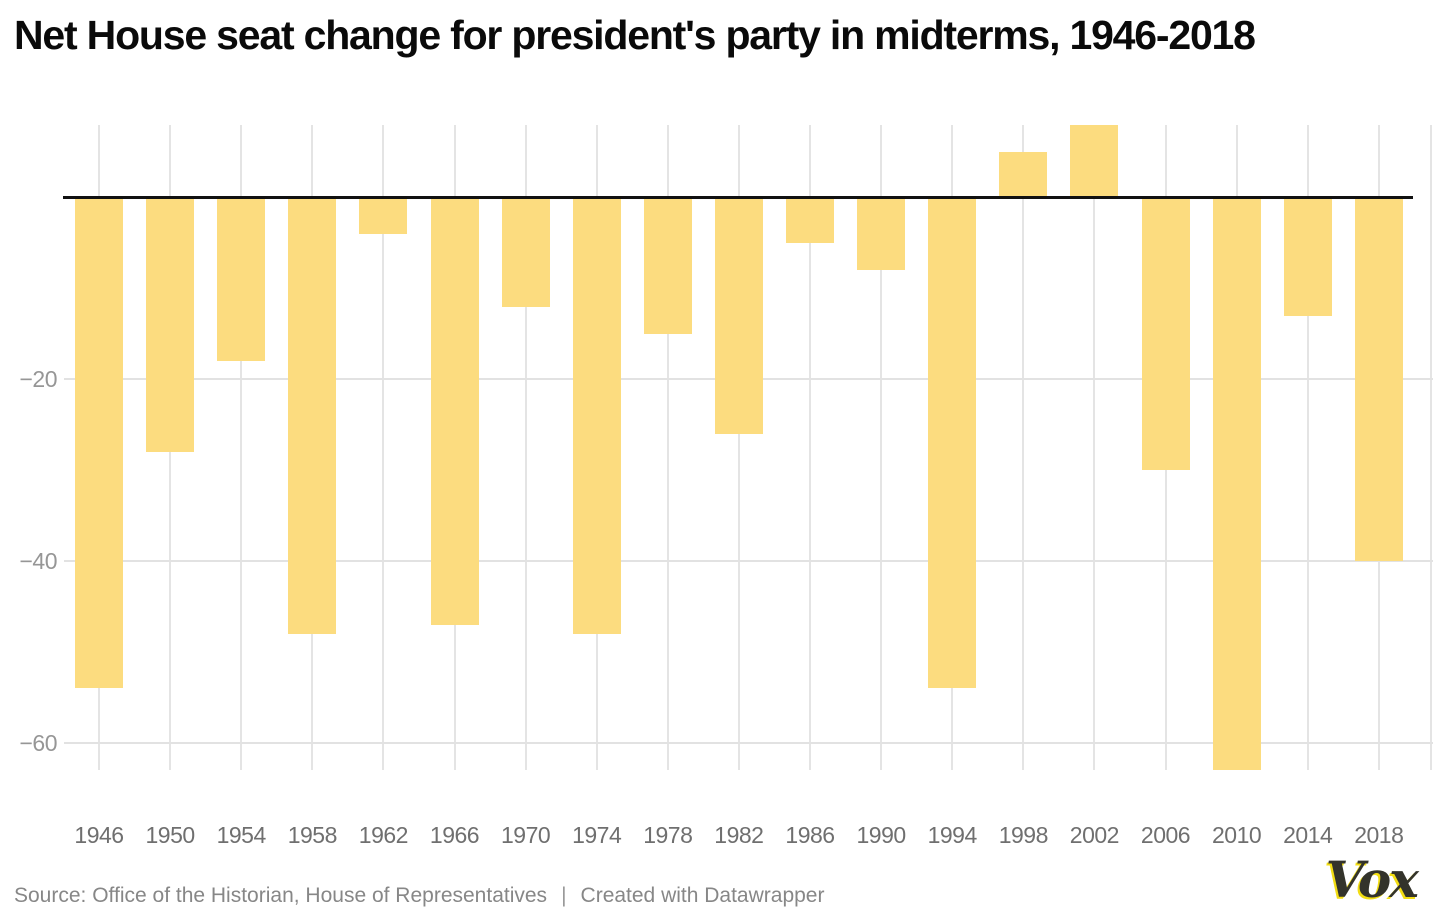 This screenshot has height=922, width=1433. Describe the element at coordinates (1023, 447) in the screenshot. I see `vertical-gridline-1998` at that location.